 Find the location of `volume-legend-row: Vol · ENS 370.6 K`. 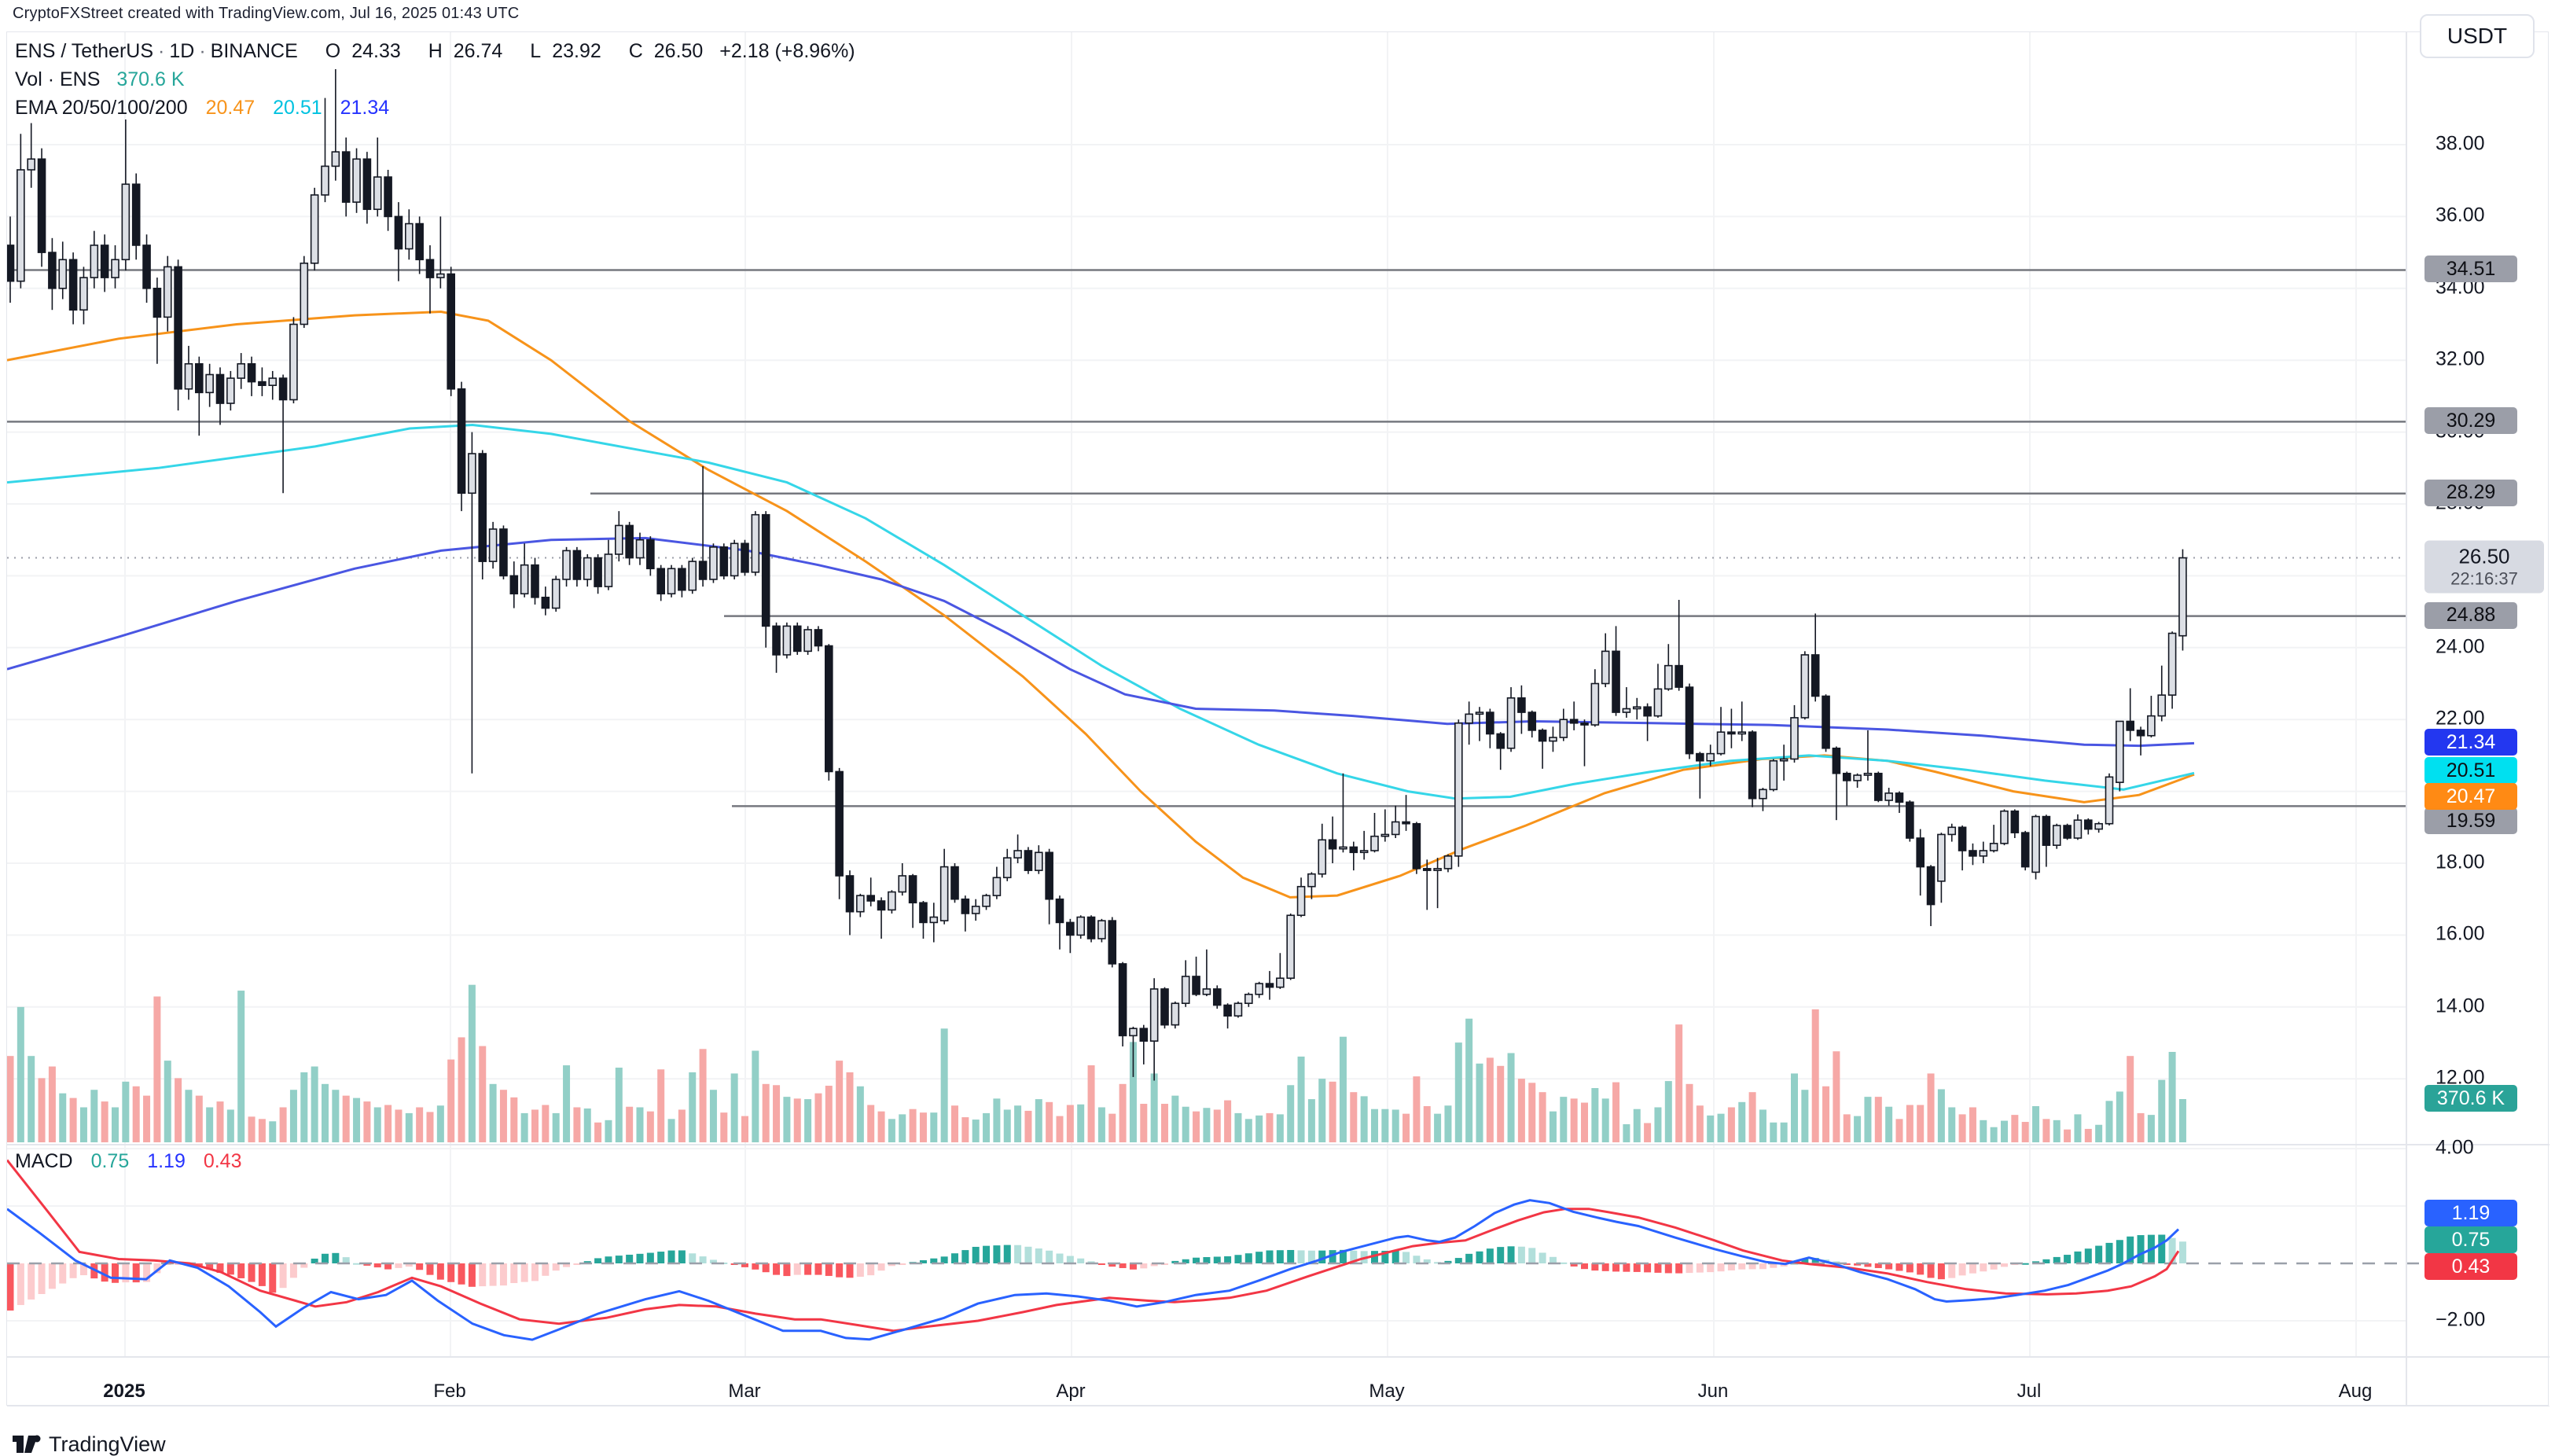

volume-legend-row: Vol · ENS 370.6 K is located at coordinates (100, 79).